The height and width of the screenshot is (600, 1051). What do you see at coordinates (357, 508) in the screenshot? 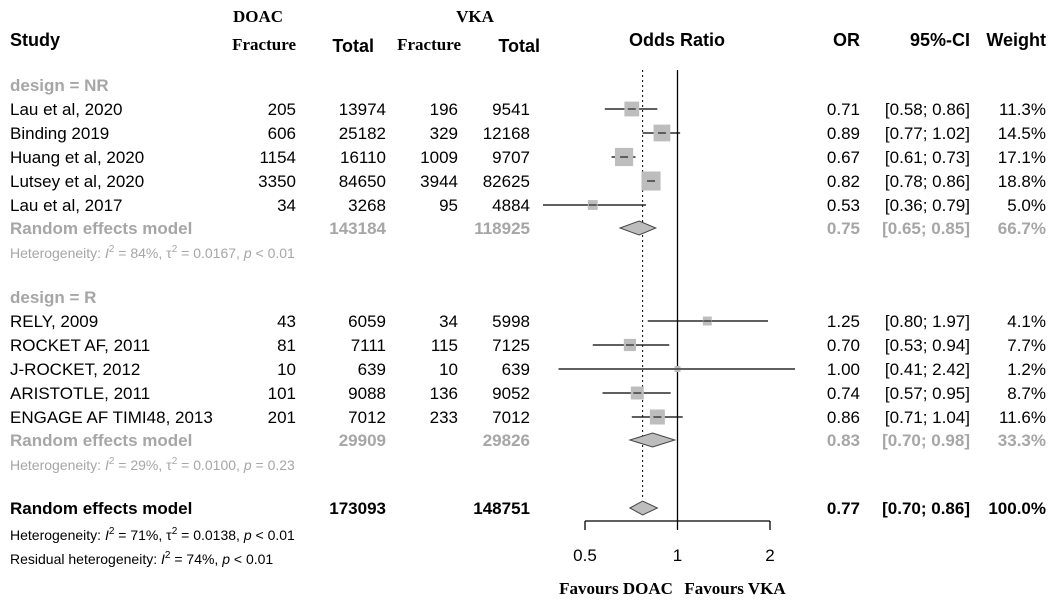
I see `overall-total-doac: 173093` at bounding box center [357, 508].